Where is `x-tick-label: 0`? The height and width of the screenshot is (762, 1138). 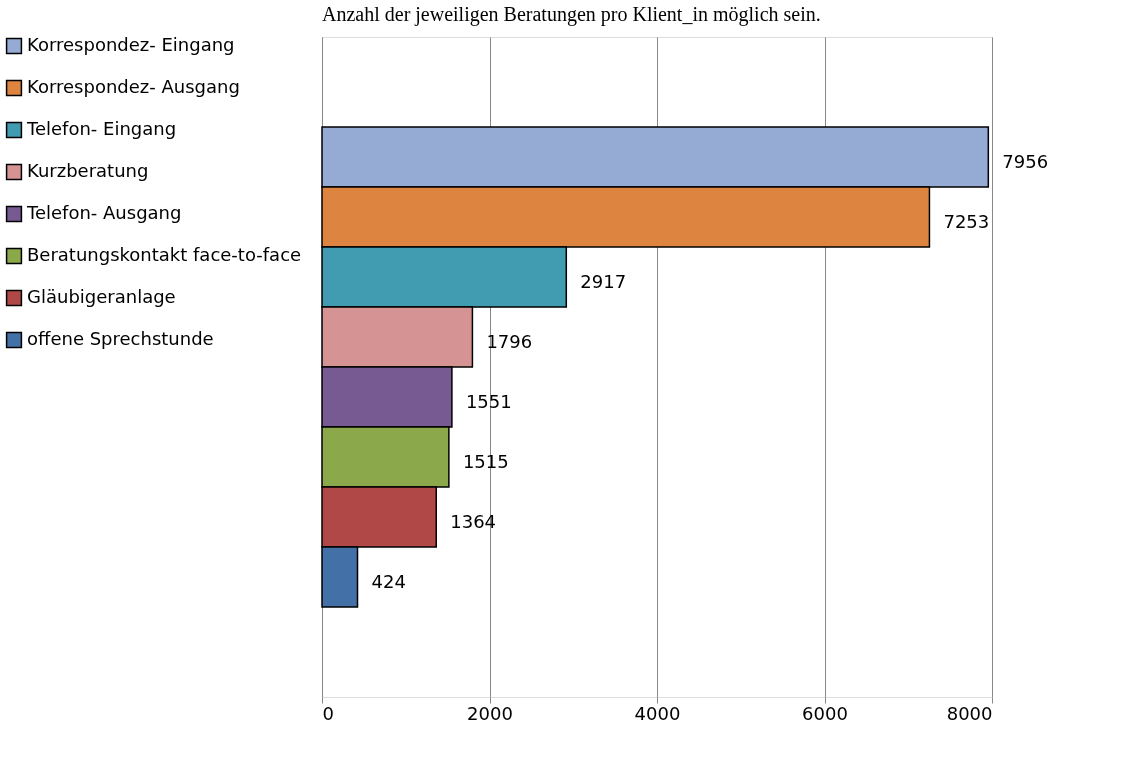
x-tick-label: 0 is located at coordinates (328, 713).